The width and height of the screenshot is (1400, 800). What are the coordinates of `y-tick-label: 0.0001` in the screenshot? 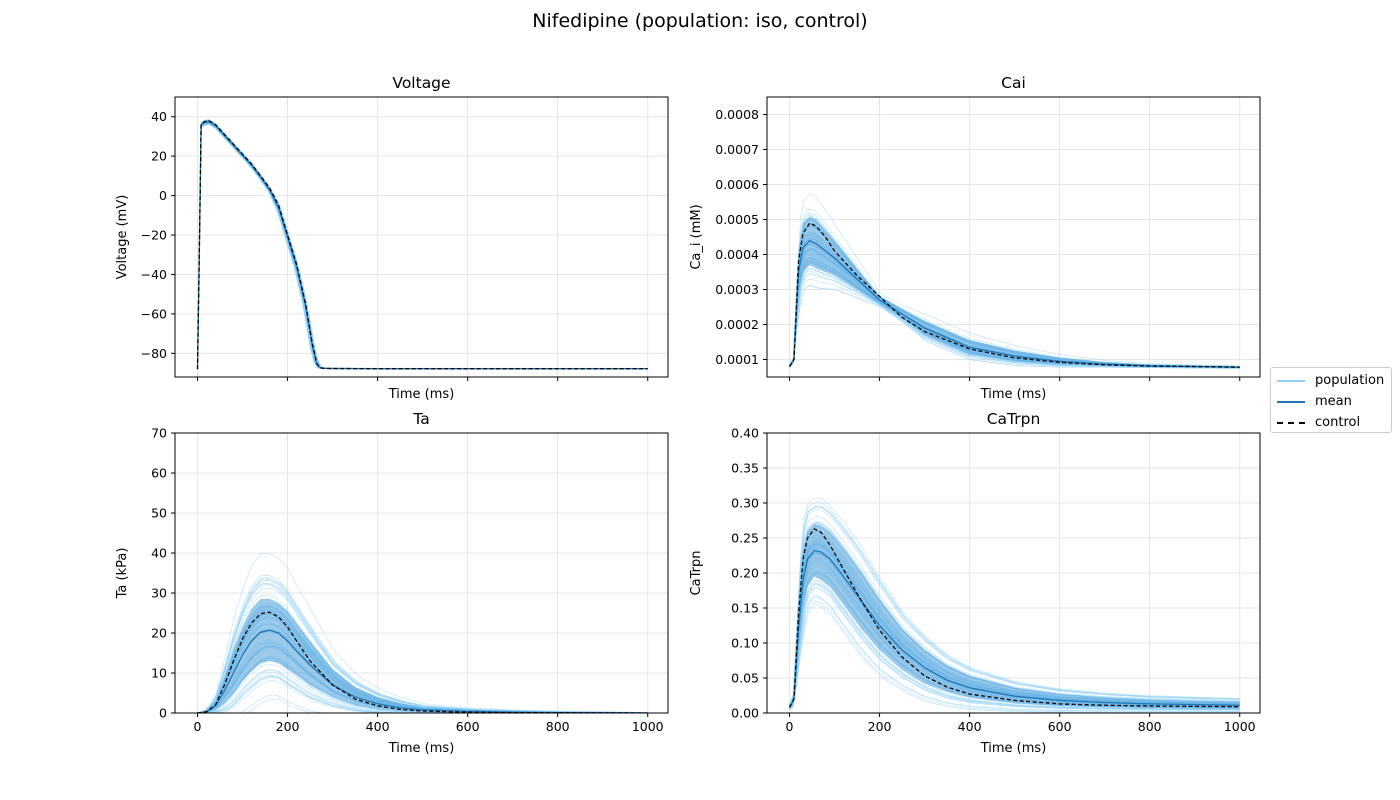 It's located at (737, 359).